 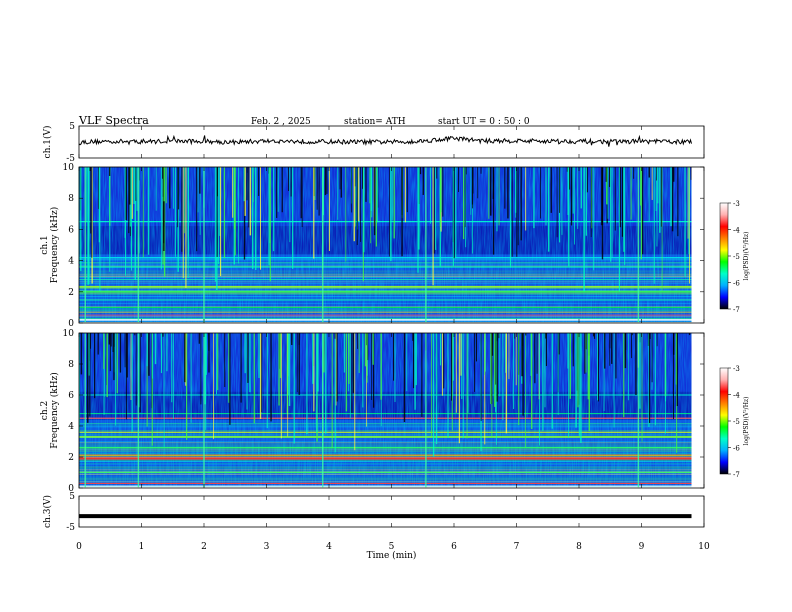 I want to click on ch1-waveform-panel: 5 -5 ch.1(V), so click(x=373, y=143).